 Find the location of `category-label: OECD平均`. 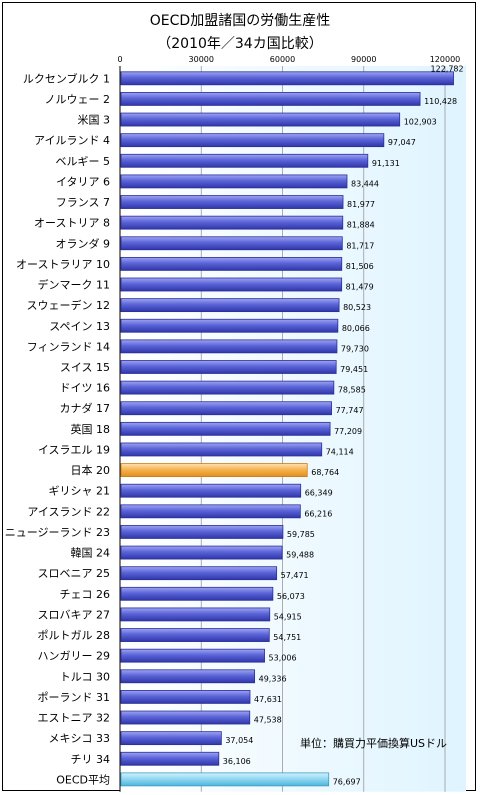

category-label: OECD平均 is located at coordinates (83, 779).